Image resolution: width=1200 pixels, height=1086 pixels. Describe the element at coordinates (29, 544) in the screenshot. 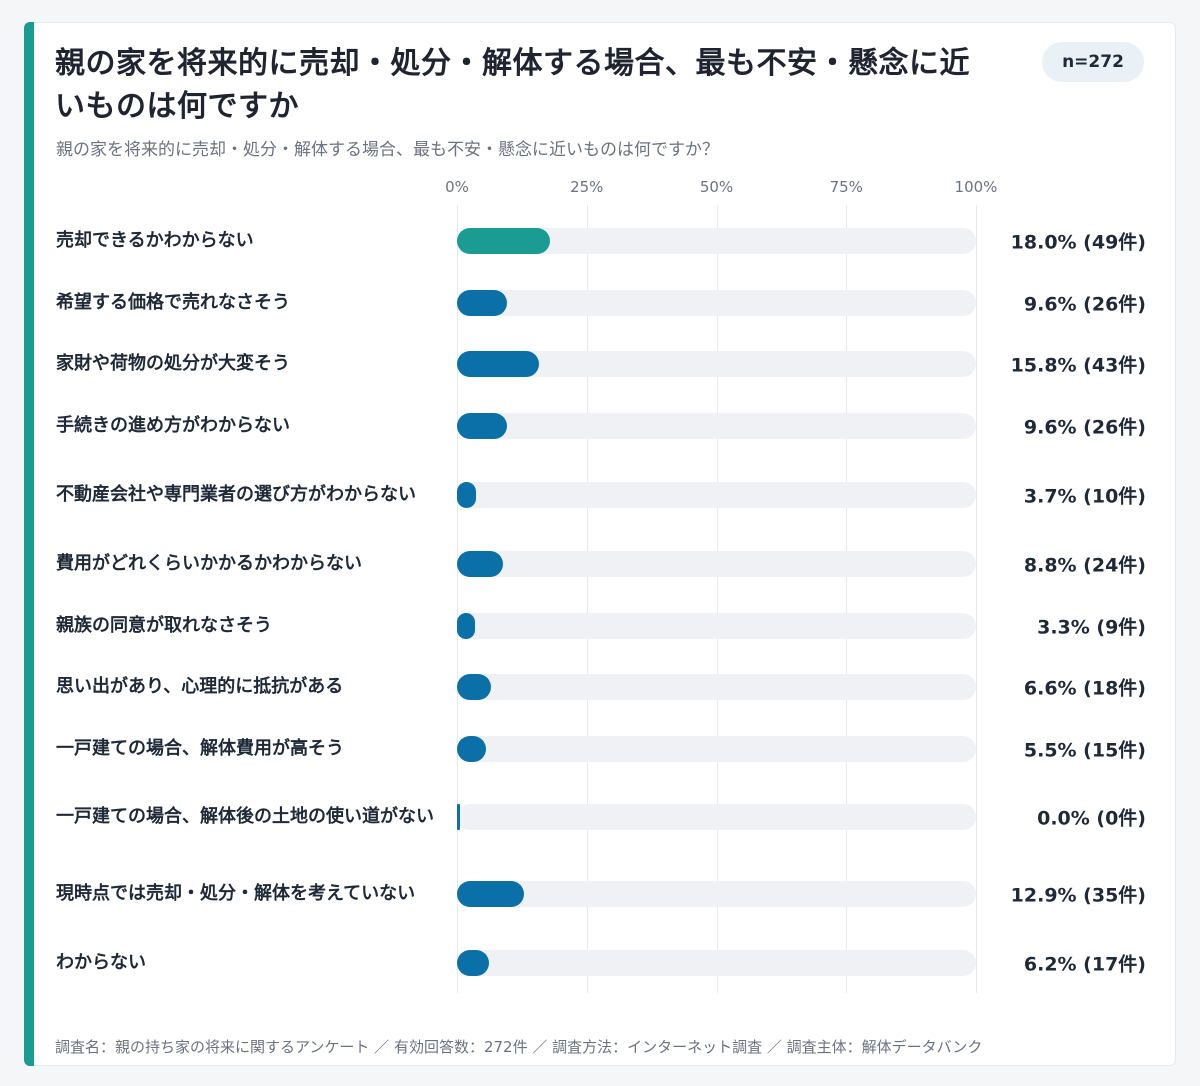

I see `card-accent-bar` at that location.